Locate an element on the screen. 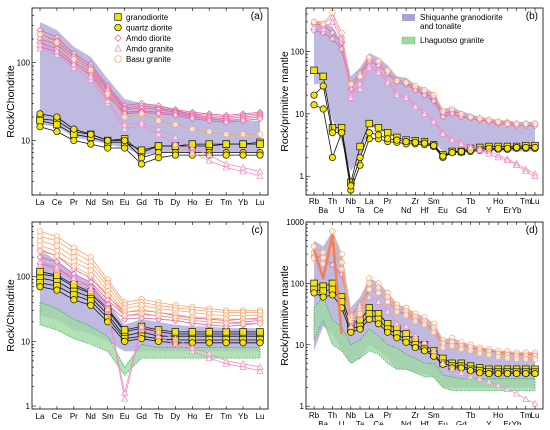 The height and width of the screenshot is (430, 550). x-tick-label: Ce is located at coordinates (378, 210).